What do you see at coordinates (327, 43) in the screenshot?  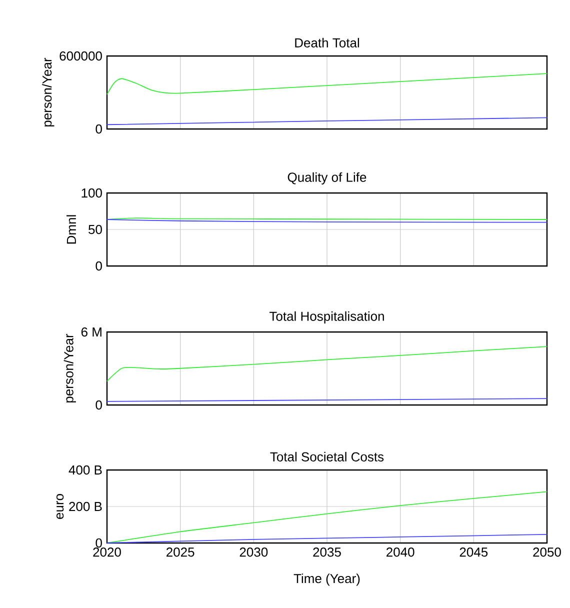 I see `chart-title: Death Total` at bounding box center [327, 43].